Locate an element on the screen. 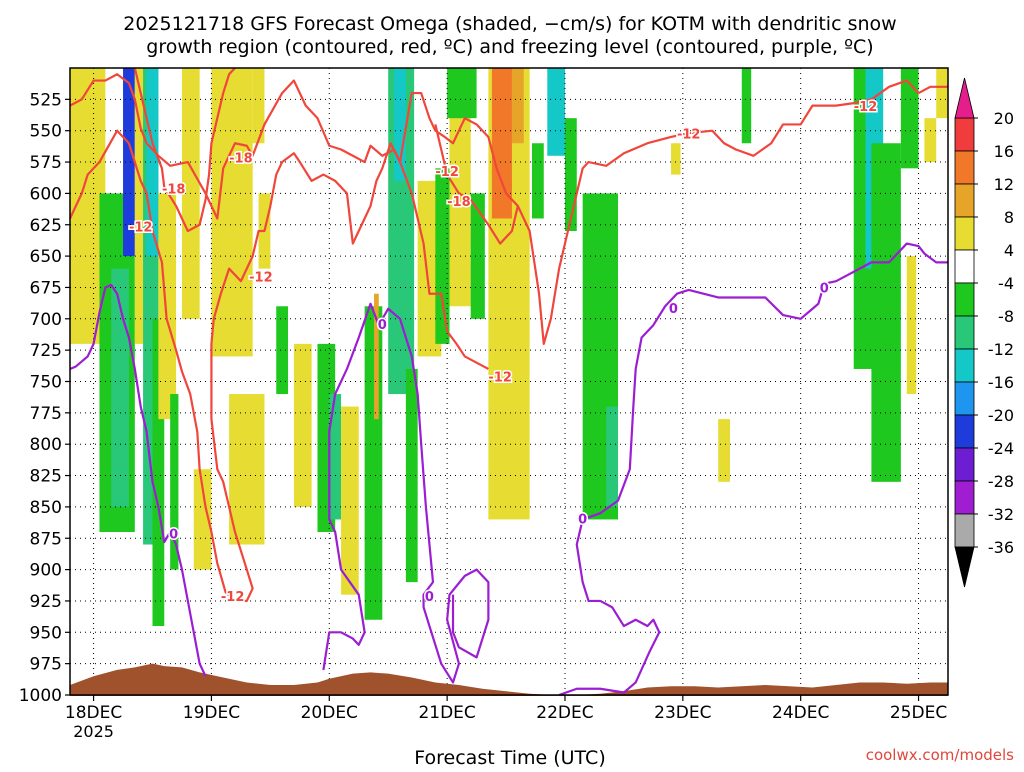  colorbar-label-12: 12 is located at coordinates (1004, 184).